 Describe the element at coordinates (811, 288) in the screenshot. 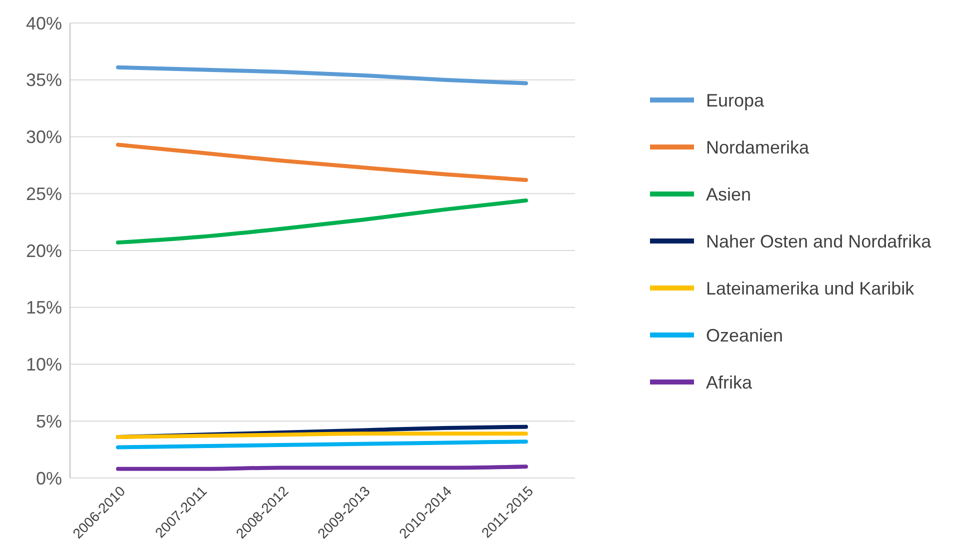

I see `legend-label: Lateinamerika und Karibik` at that location.